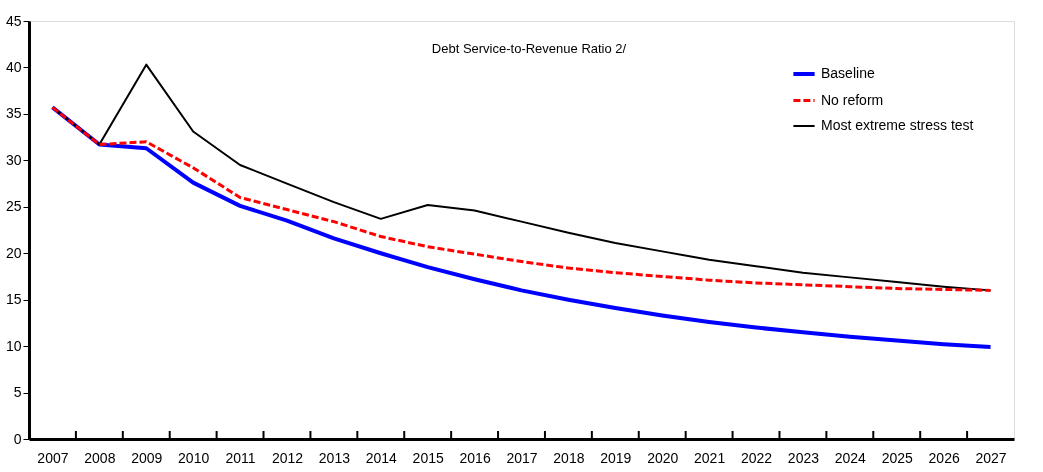 Image resolution: width=1043 pixels, height=472 pixels. Describe the element at coordinates (850, 457) in the screenshot. I see `x-tick-label: 2024` at that location.